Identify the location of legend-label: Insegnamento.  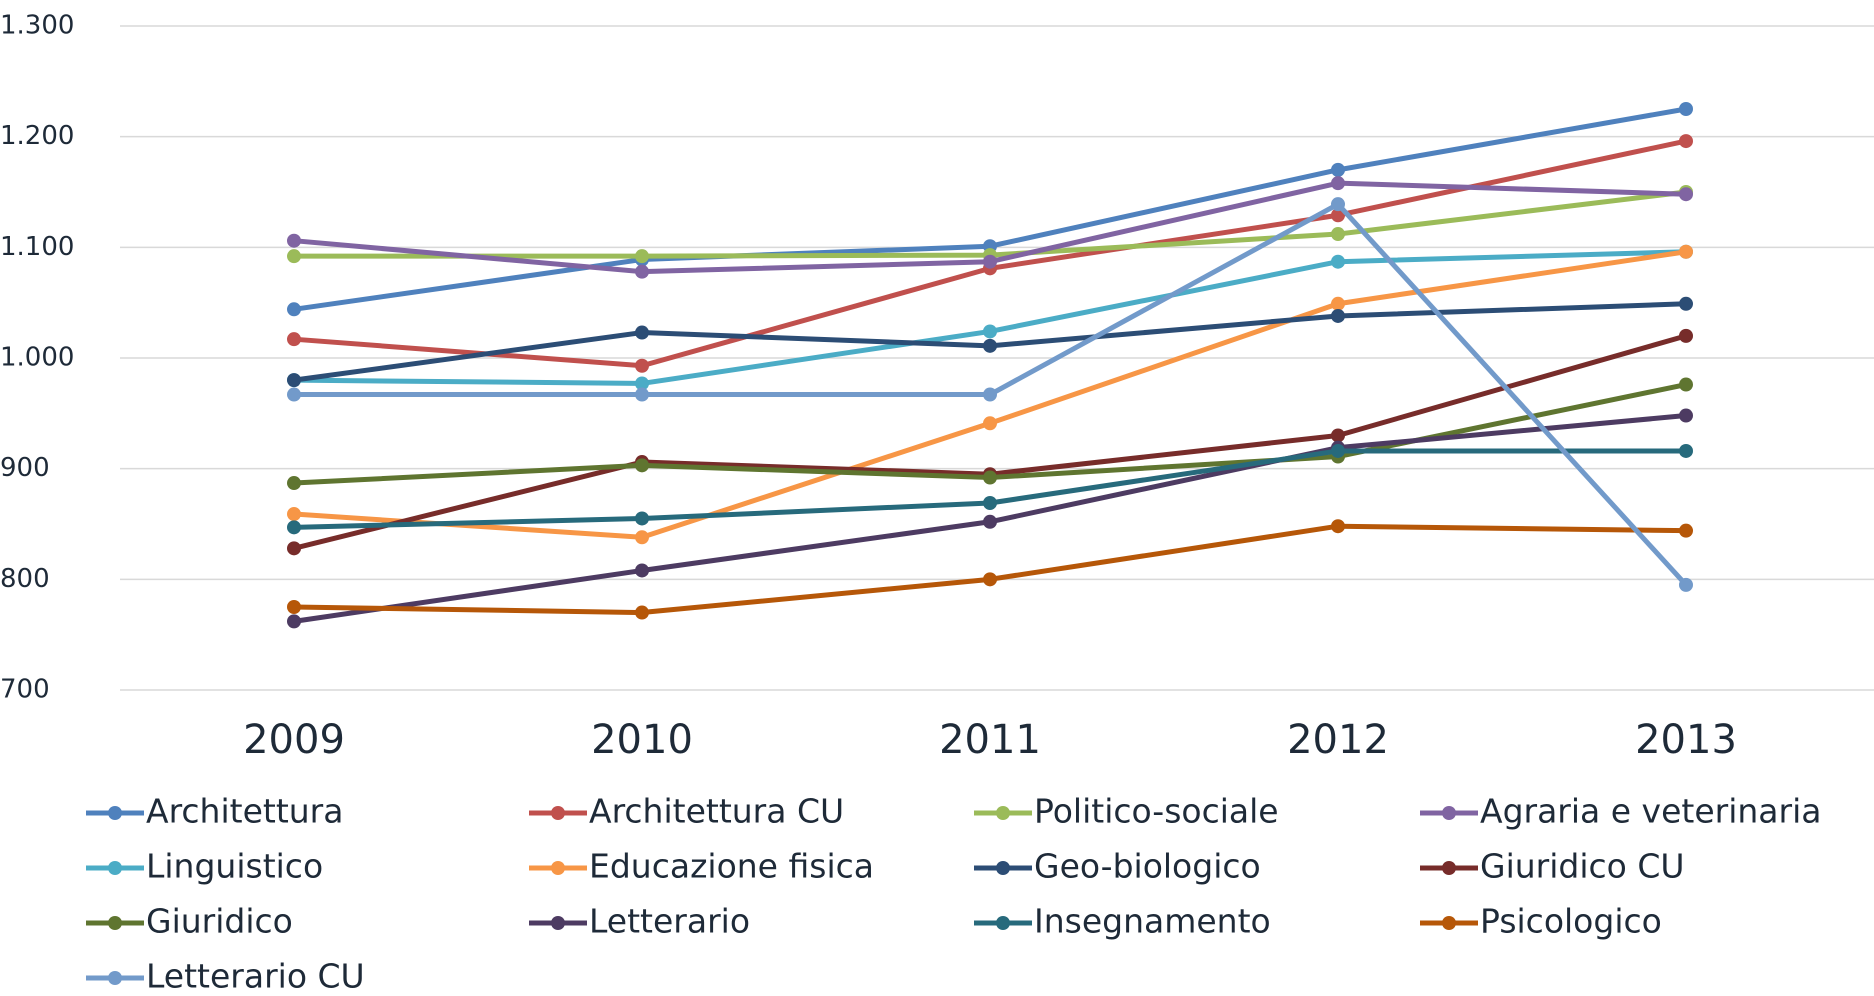
(1152, 921).